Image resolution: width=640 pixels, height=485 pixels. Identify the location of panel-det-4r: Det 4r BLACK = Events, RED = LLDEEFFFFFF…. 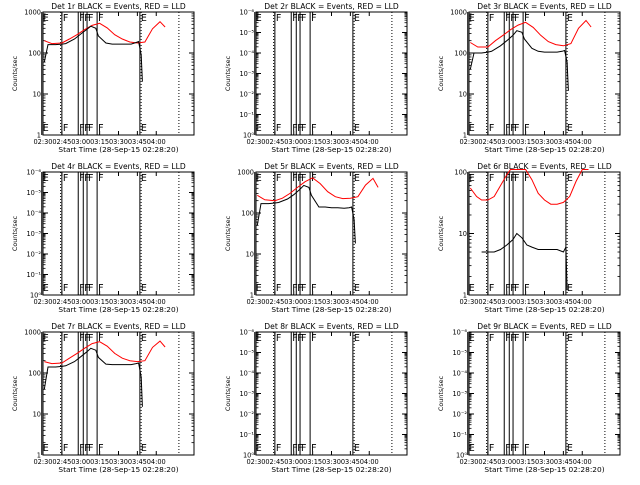
(103, 238).